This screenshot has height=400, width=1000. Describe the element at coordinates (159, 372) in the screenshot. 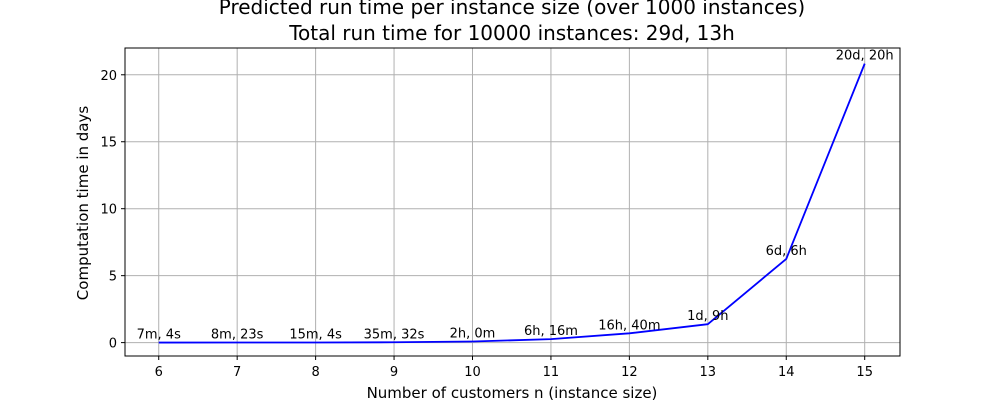

I see `x-tick-label: 6` at that location.